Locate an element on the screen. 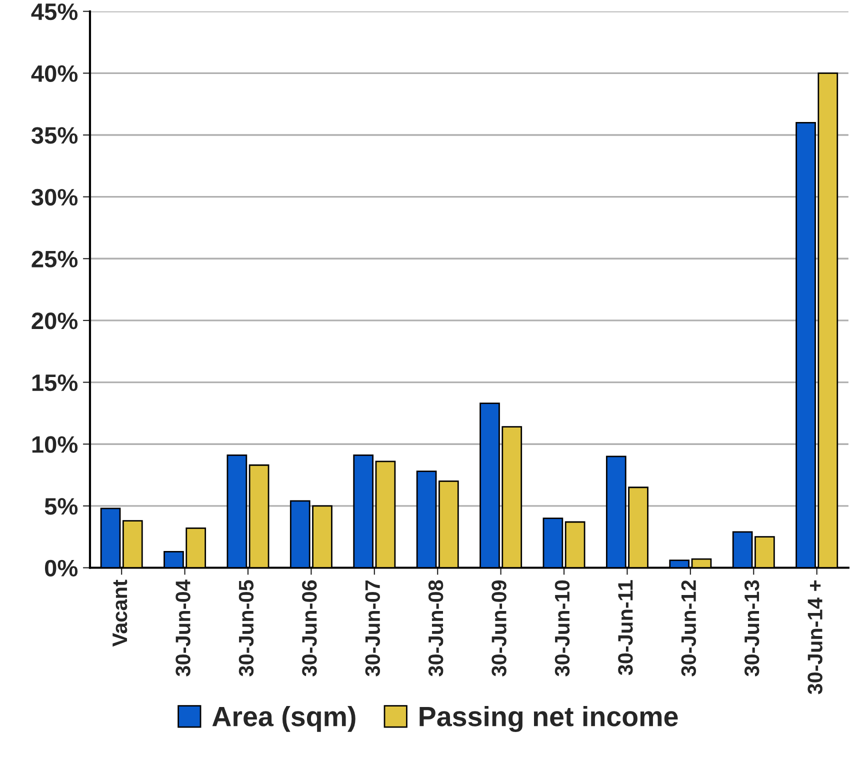 Image resolution: width=857 pixels, height=757 pixels. y-tick-label: 30% is located at coordinates (54, 197).